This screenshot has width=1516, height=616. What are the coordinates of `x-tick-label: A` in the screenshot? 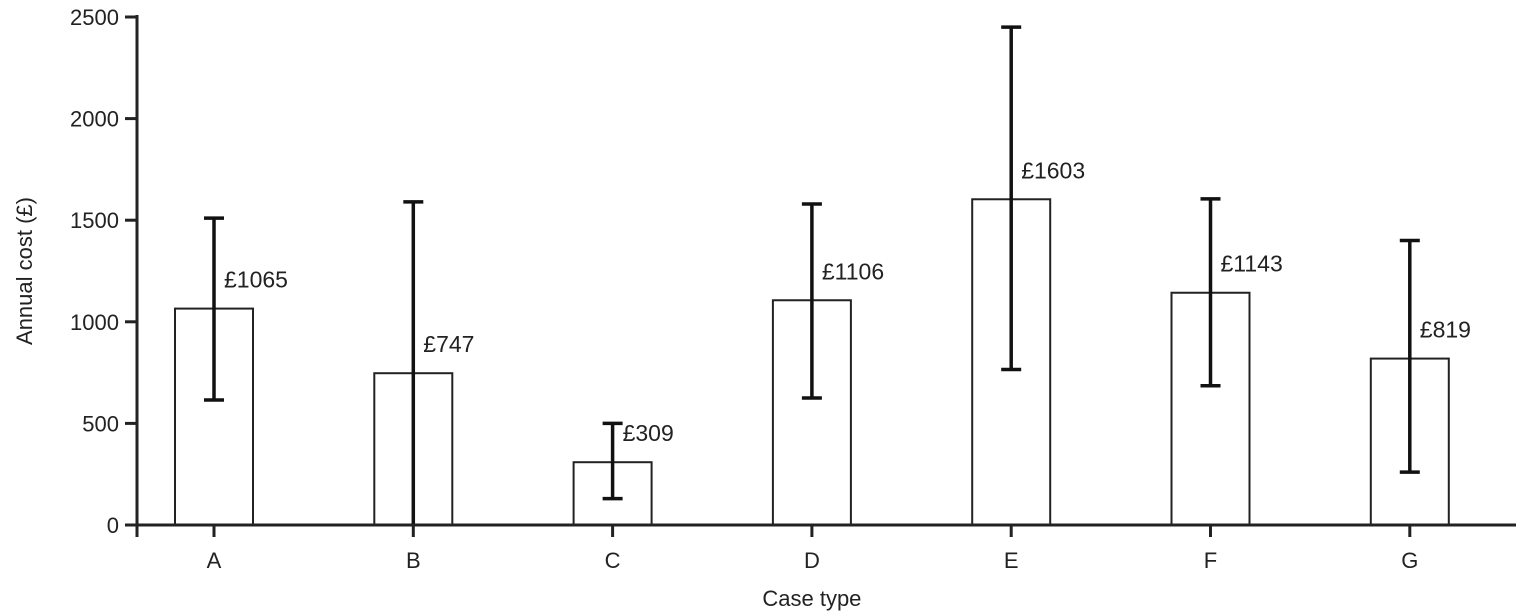 It's located at (214, 560).